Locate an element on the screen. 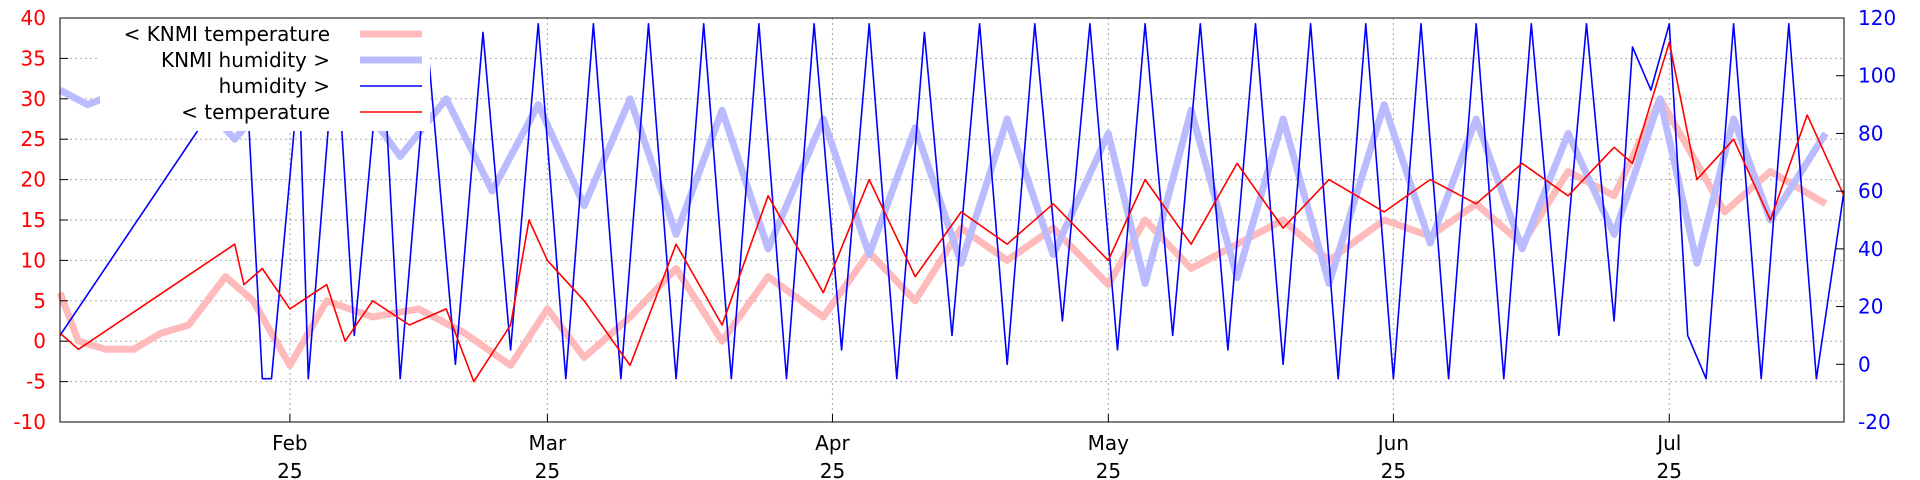 This screenshot has width=1920, height=480. left-tick-label: 0 is located at coordinates (39, 341).